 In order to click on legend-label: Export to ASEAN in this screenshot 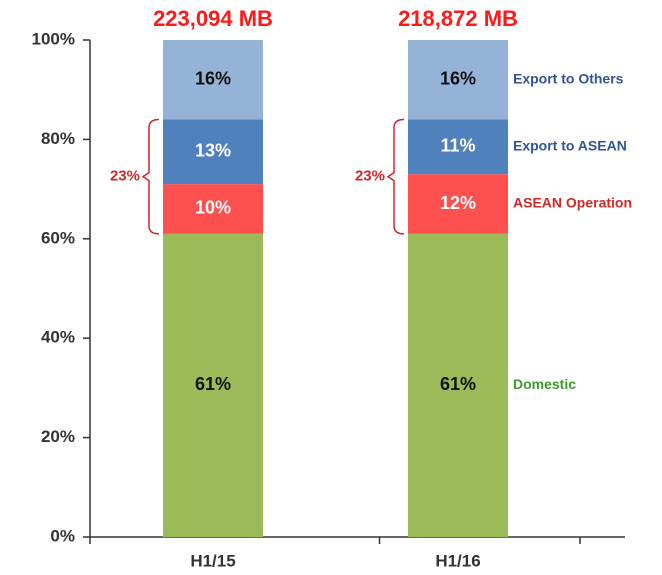, I will do `click(570, 146)`.